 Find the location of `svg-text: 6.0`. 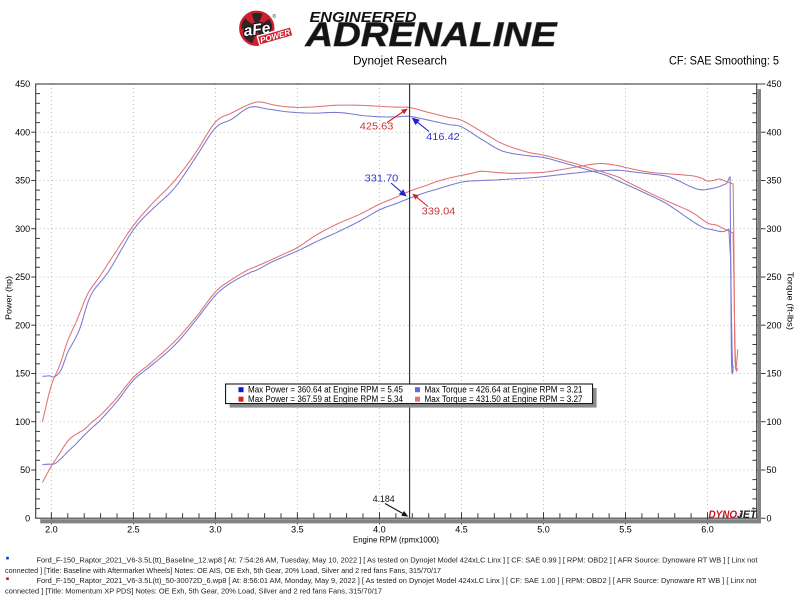

svg-text: 6.0 is located at coordinates (707, 529).